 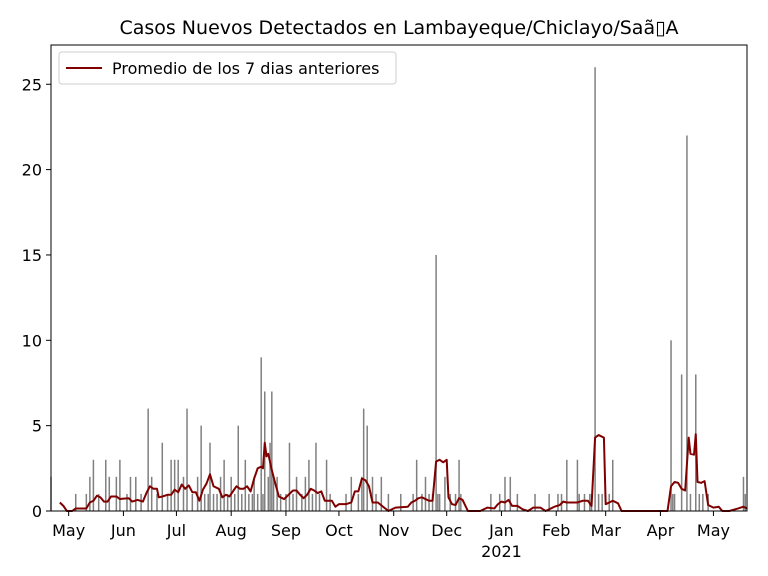 I want to click on x-tick-label: Apr, so click(x=661, y=530).